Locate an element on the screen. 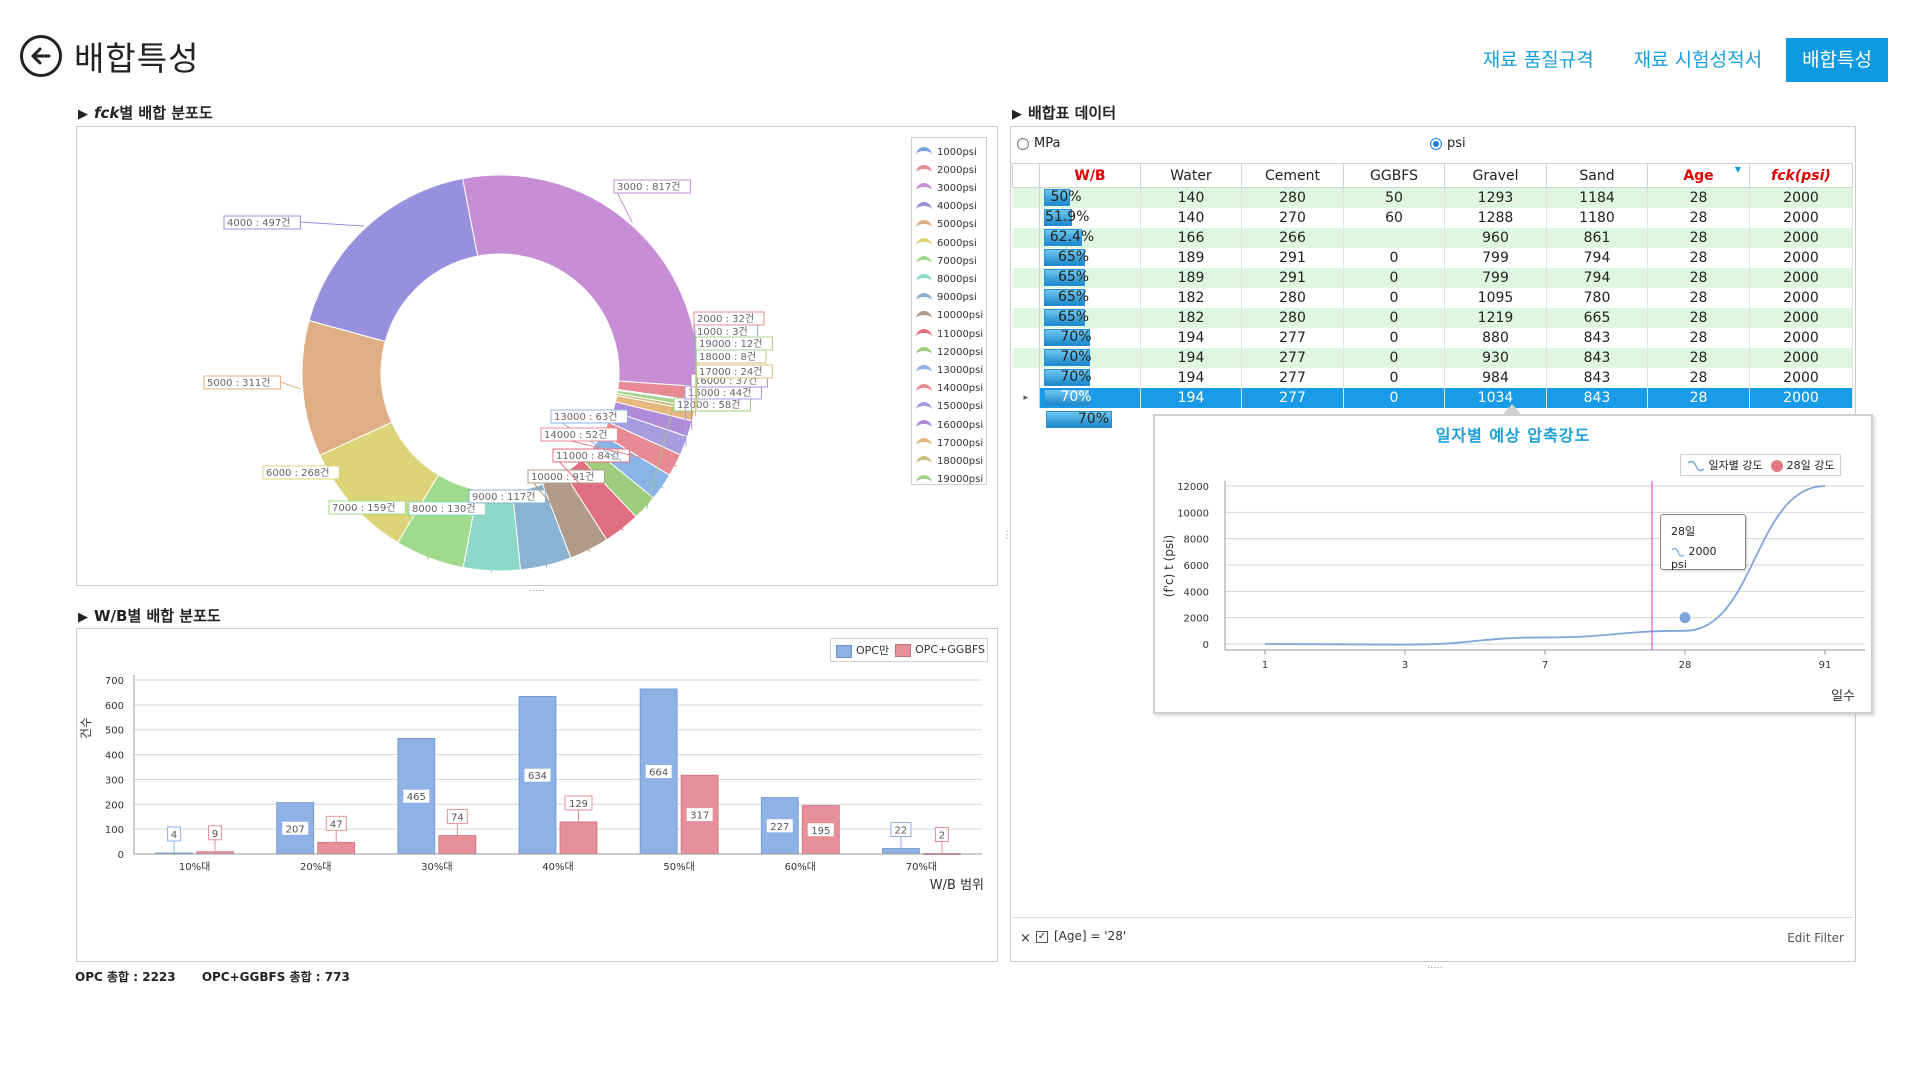 The width and height of the screenshot is (1920, 1080). table-cell-ggbfs: 50 is located at coordinates (1394, 197).